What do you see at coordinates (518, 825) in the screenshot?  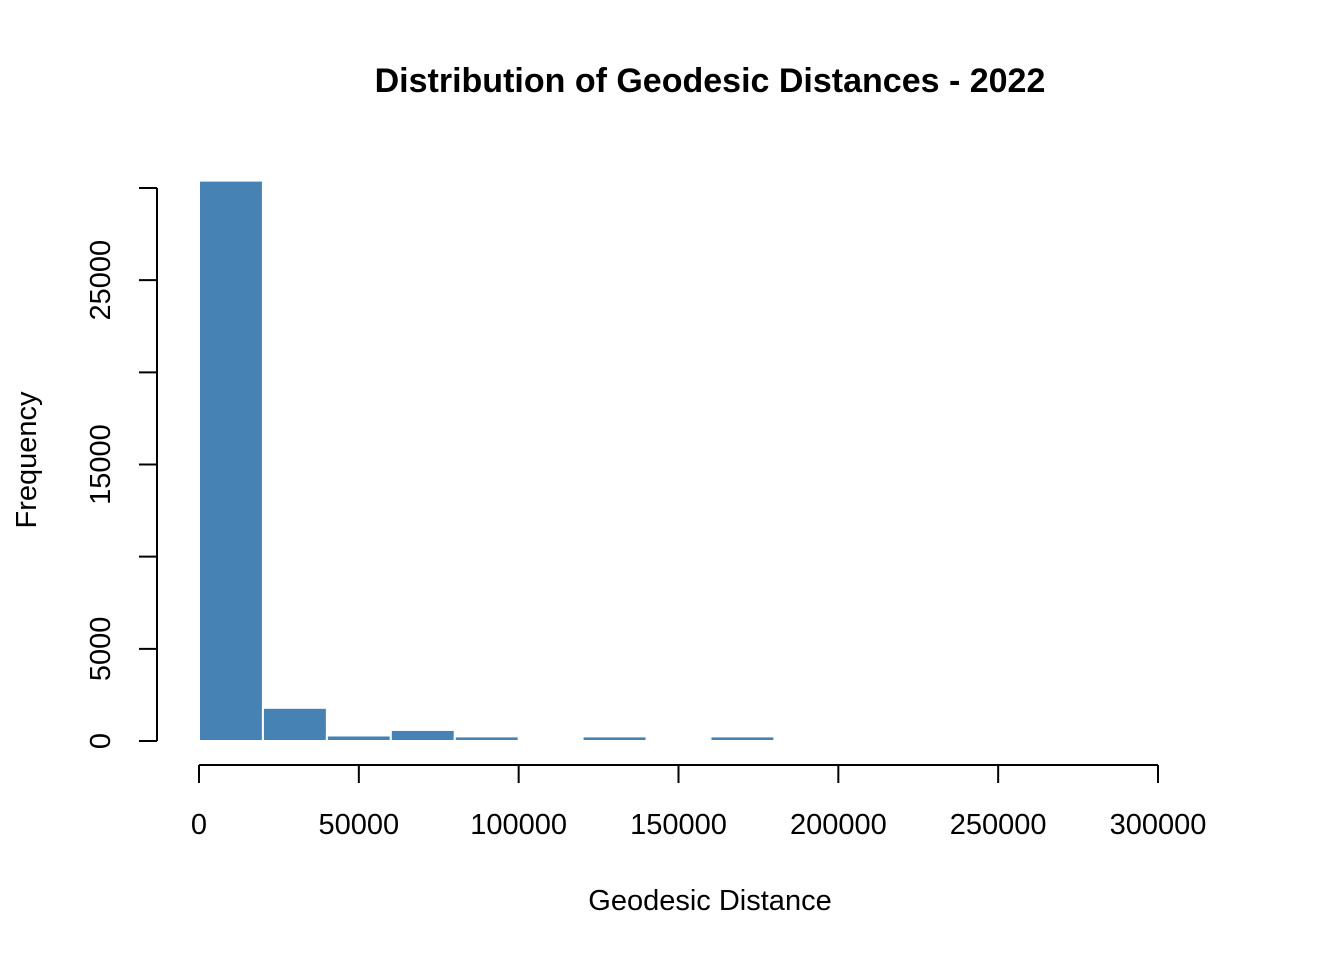 I see `x-tick-label: 100000` at bounding box center [518, 825].